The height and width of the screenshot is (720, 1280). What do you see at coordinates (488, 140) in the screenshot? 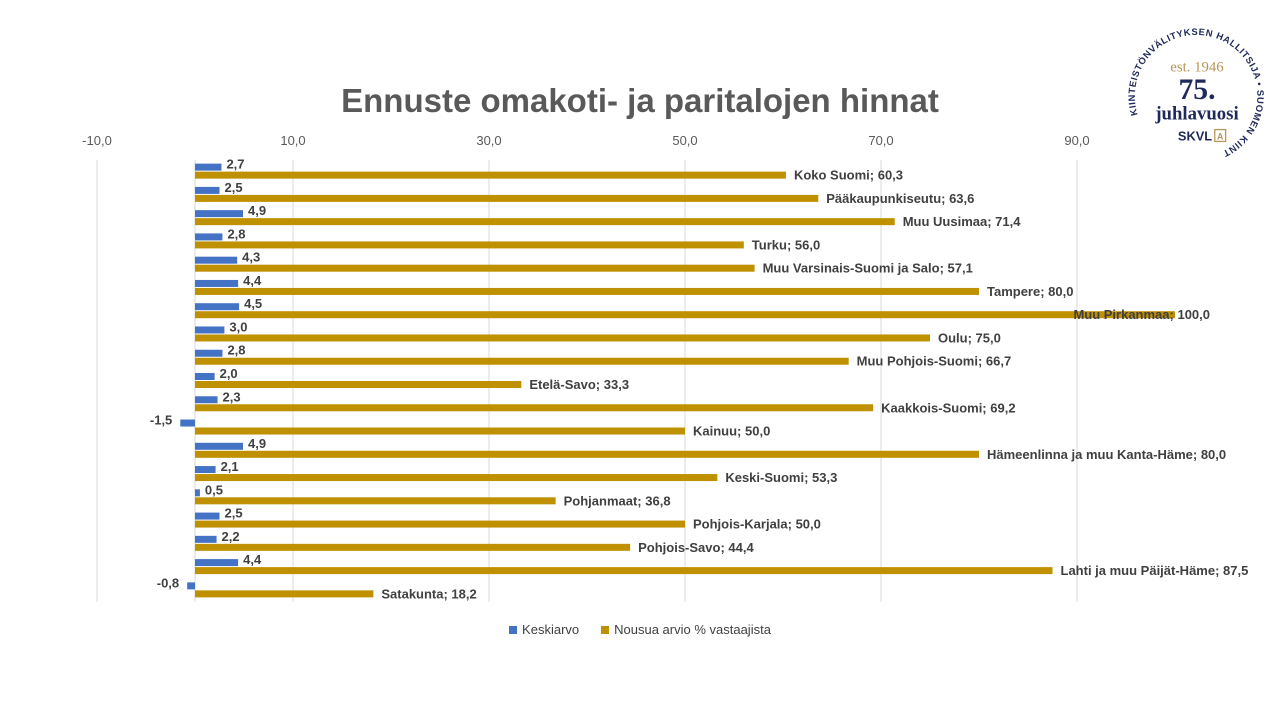
I see `x-tick-label: 30,0` at bounding box center [488, 140].